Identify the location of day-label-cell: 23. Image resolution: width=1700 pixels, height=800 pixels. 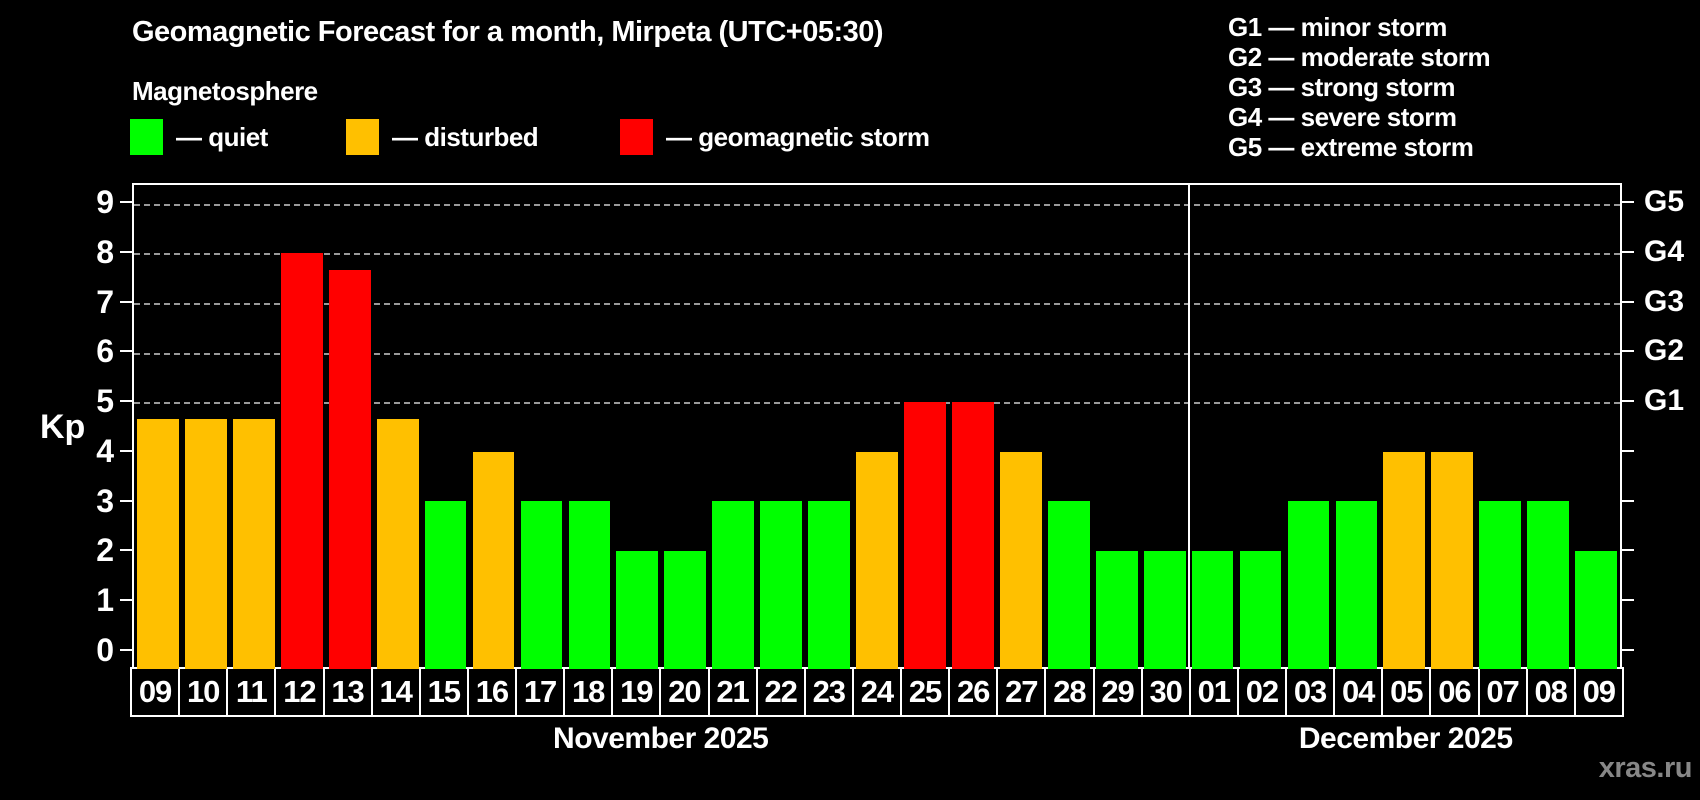
(830, 692).